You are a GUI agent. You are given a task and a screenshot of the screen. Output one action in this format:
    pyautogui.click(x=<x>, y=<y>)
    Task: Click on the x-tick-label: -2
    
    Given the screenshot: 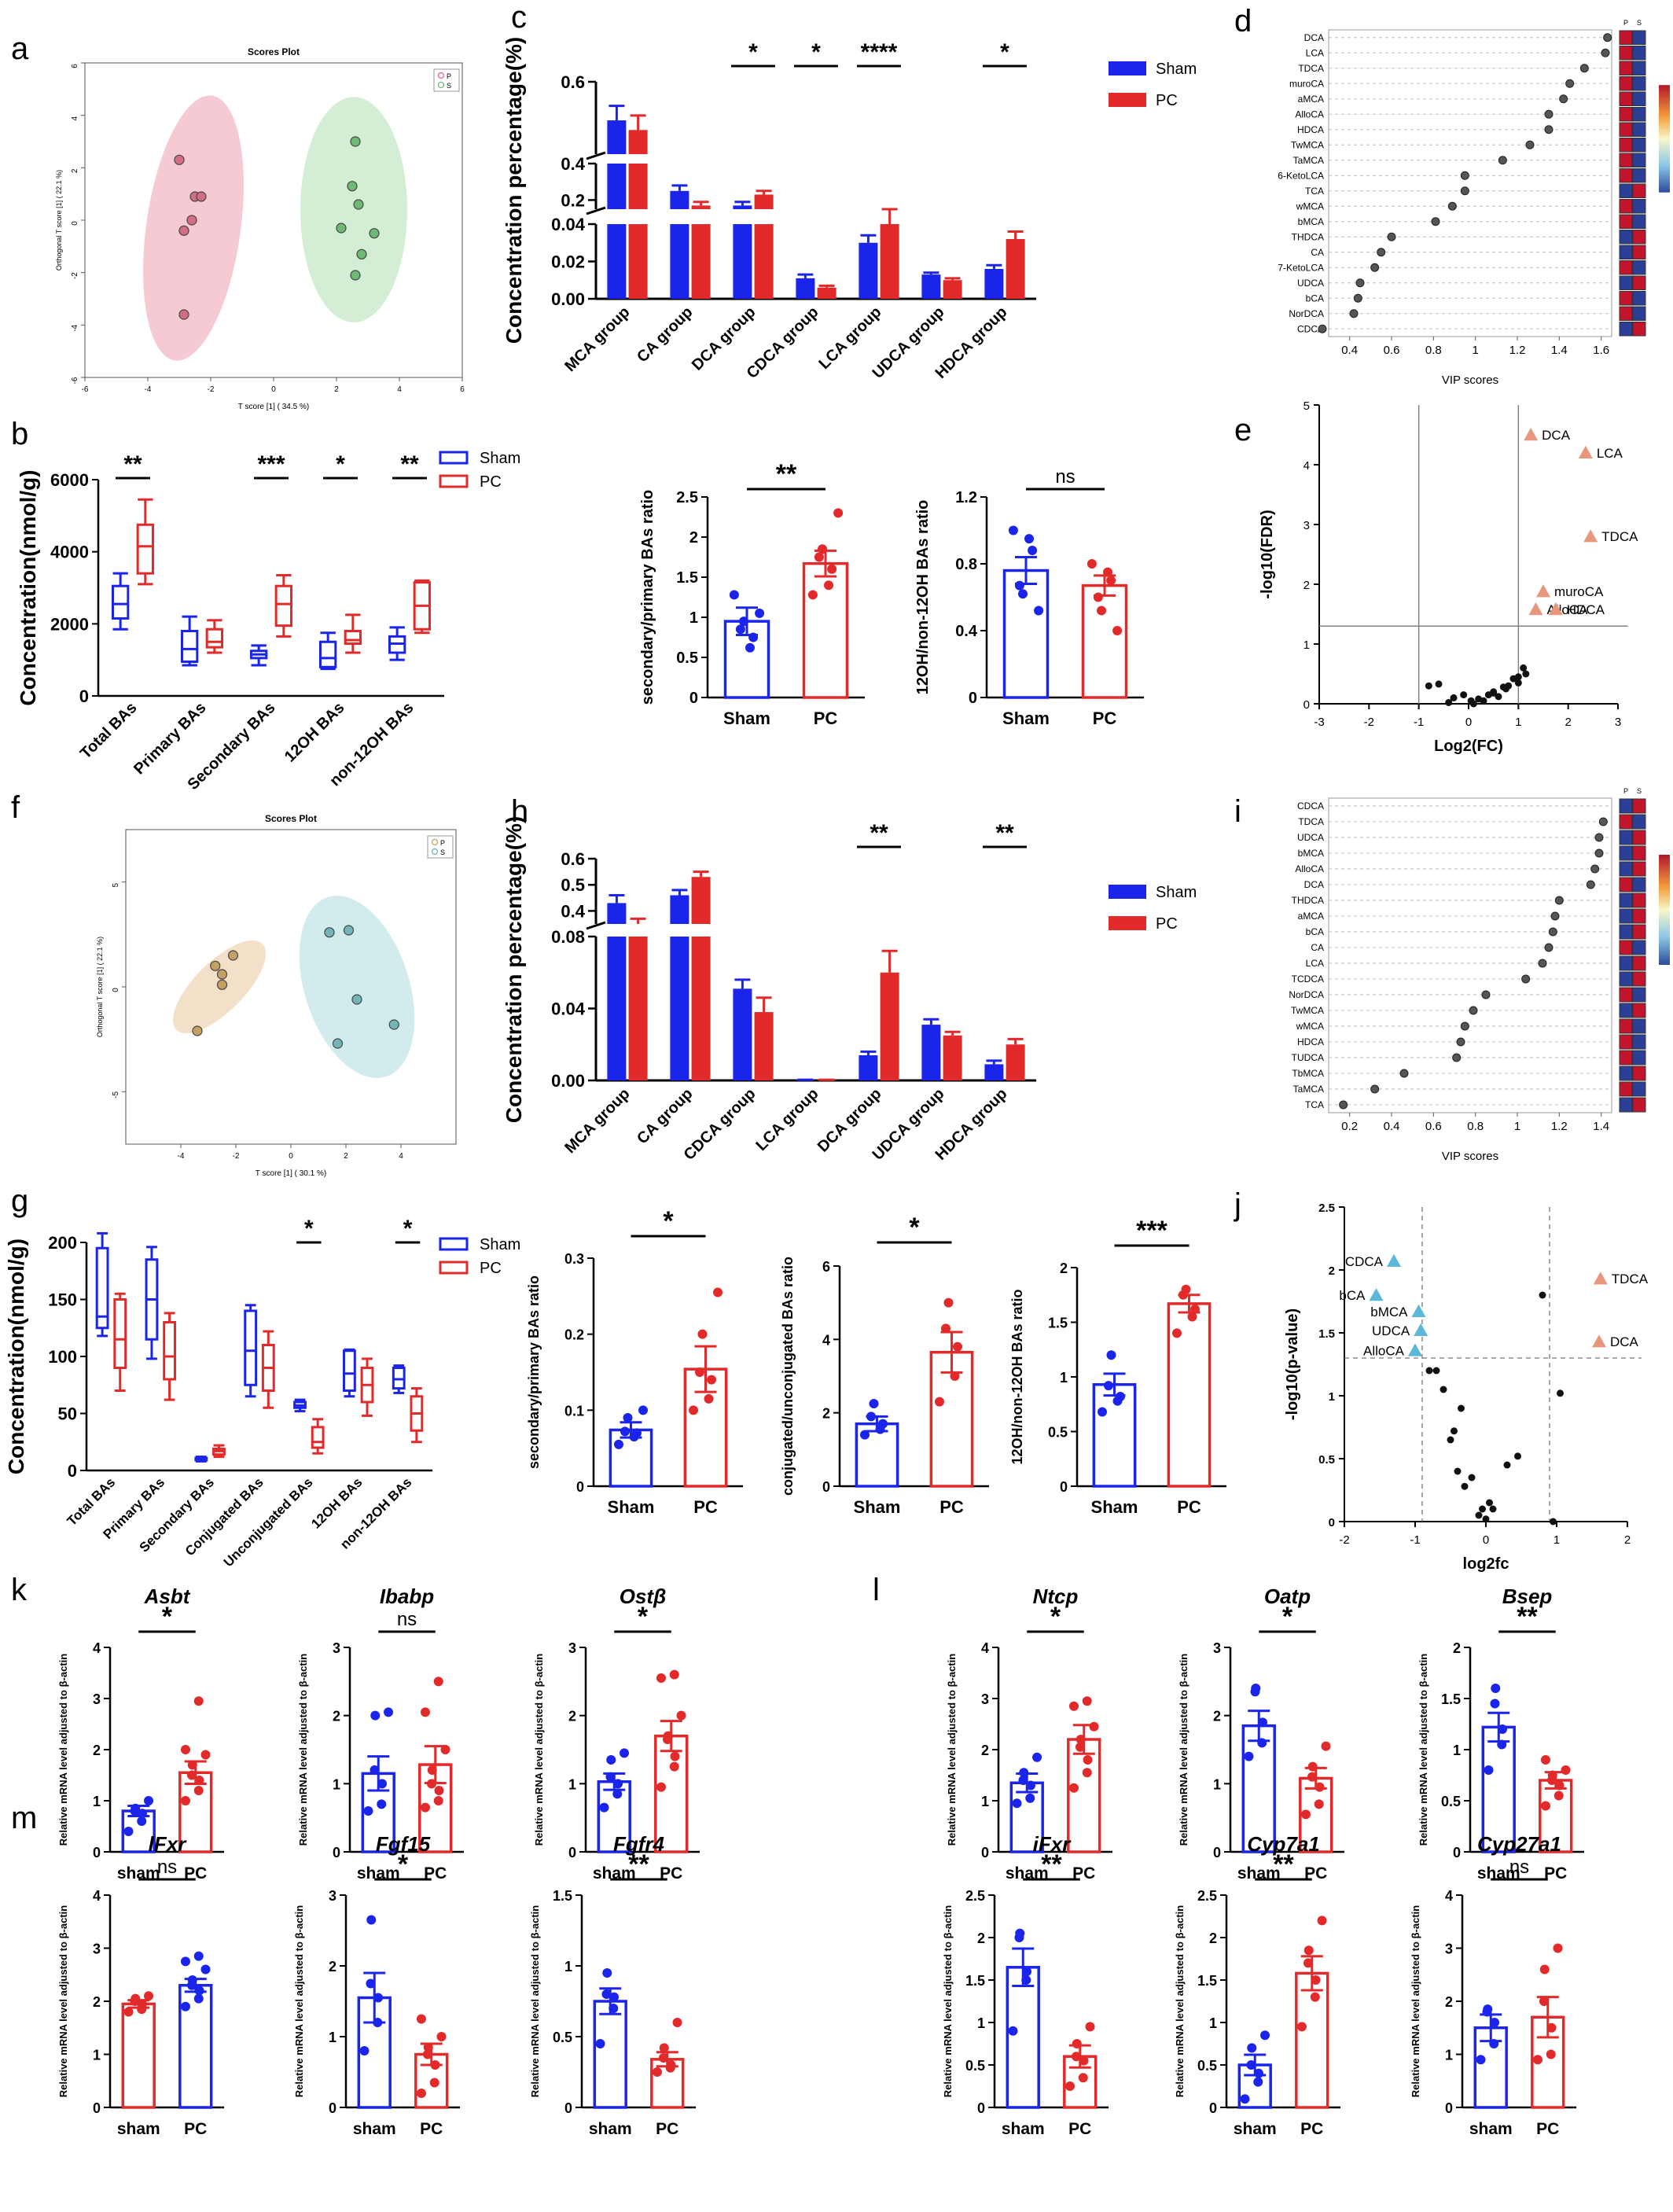 What is the action you would take?
    pyautogui.click(x=211, y=390)
    